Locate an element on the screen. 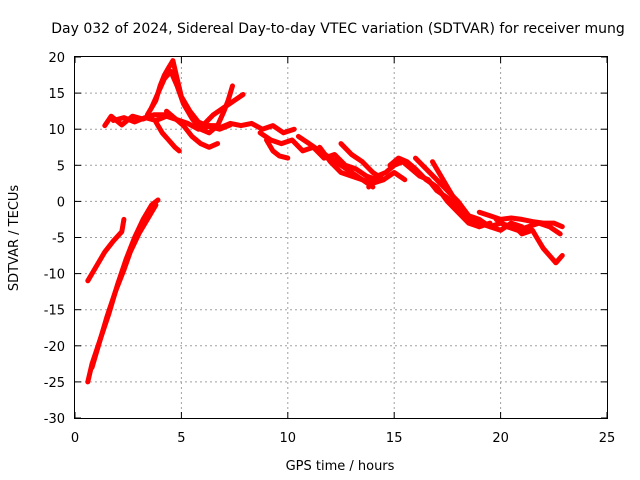 This screenshot has width=640, height=480. x-tick-label: 25 is located at coordinates (607, 438).